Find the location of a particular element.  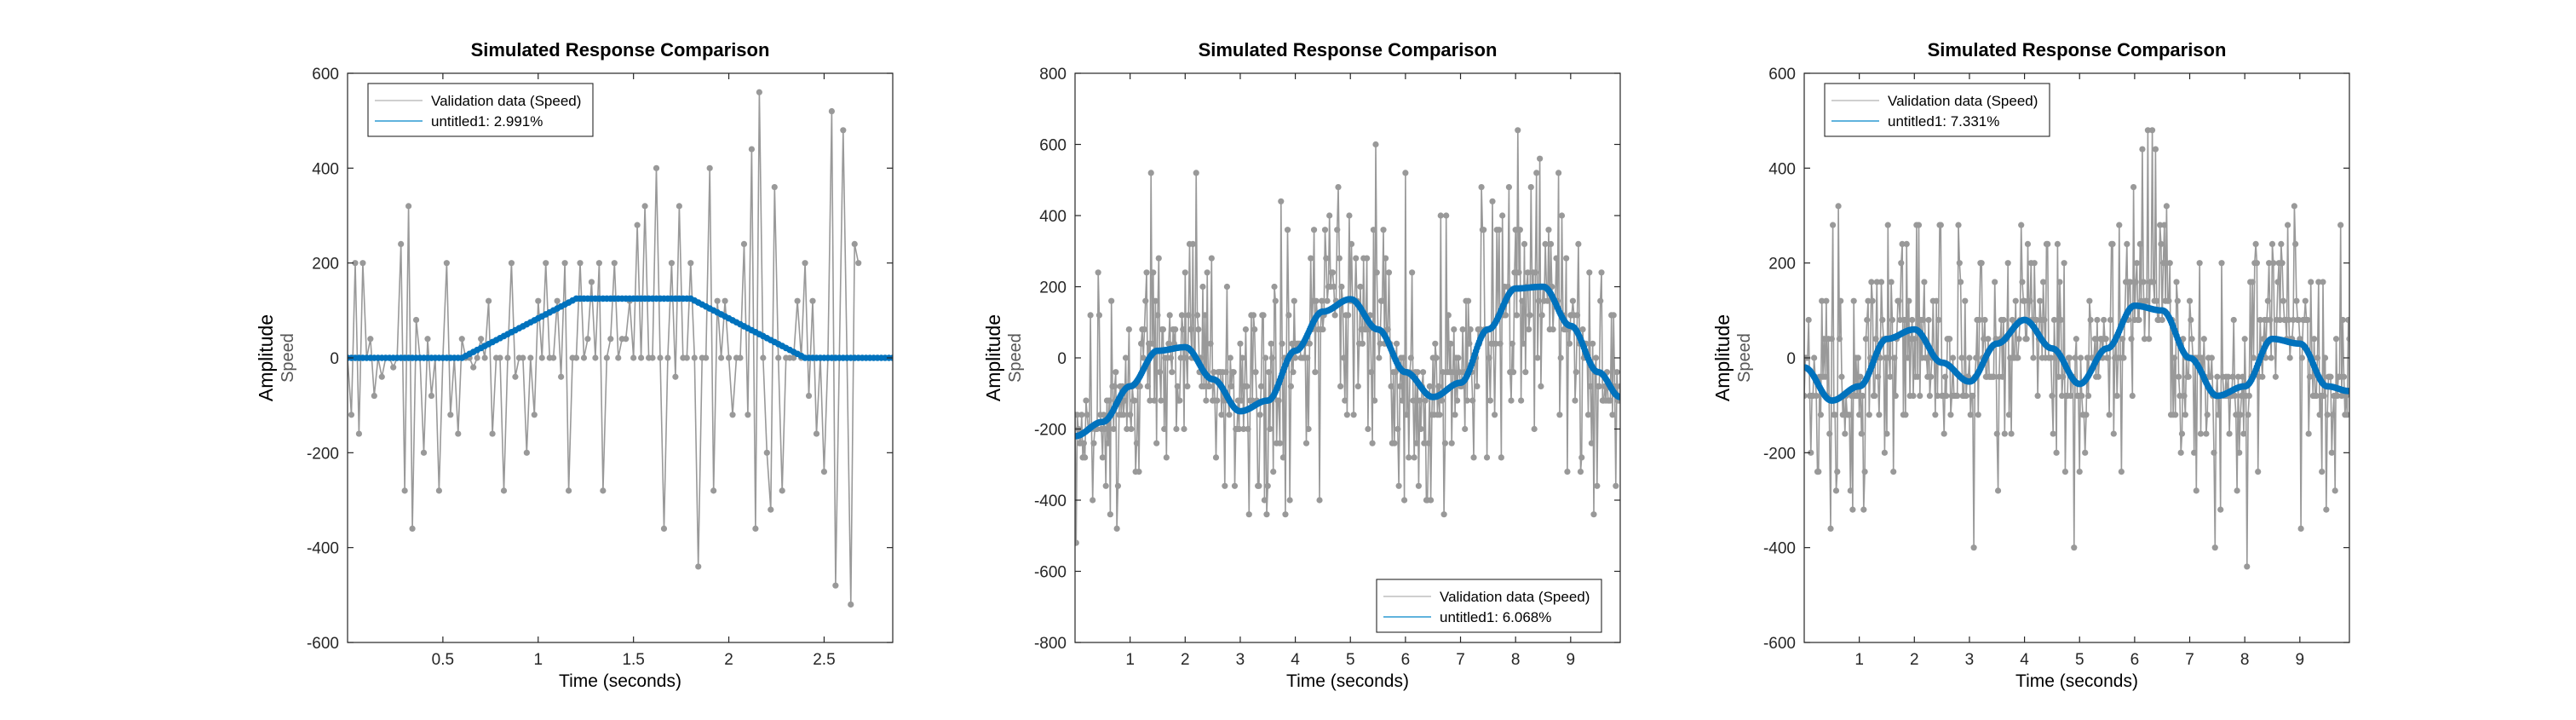

x-axis-label: Time (seconds) is located at coordinates (1348, 681).